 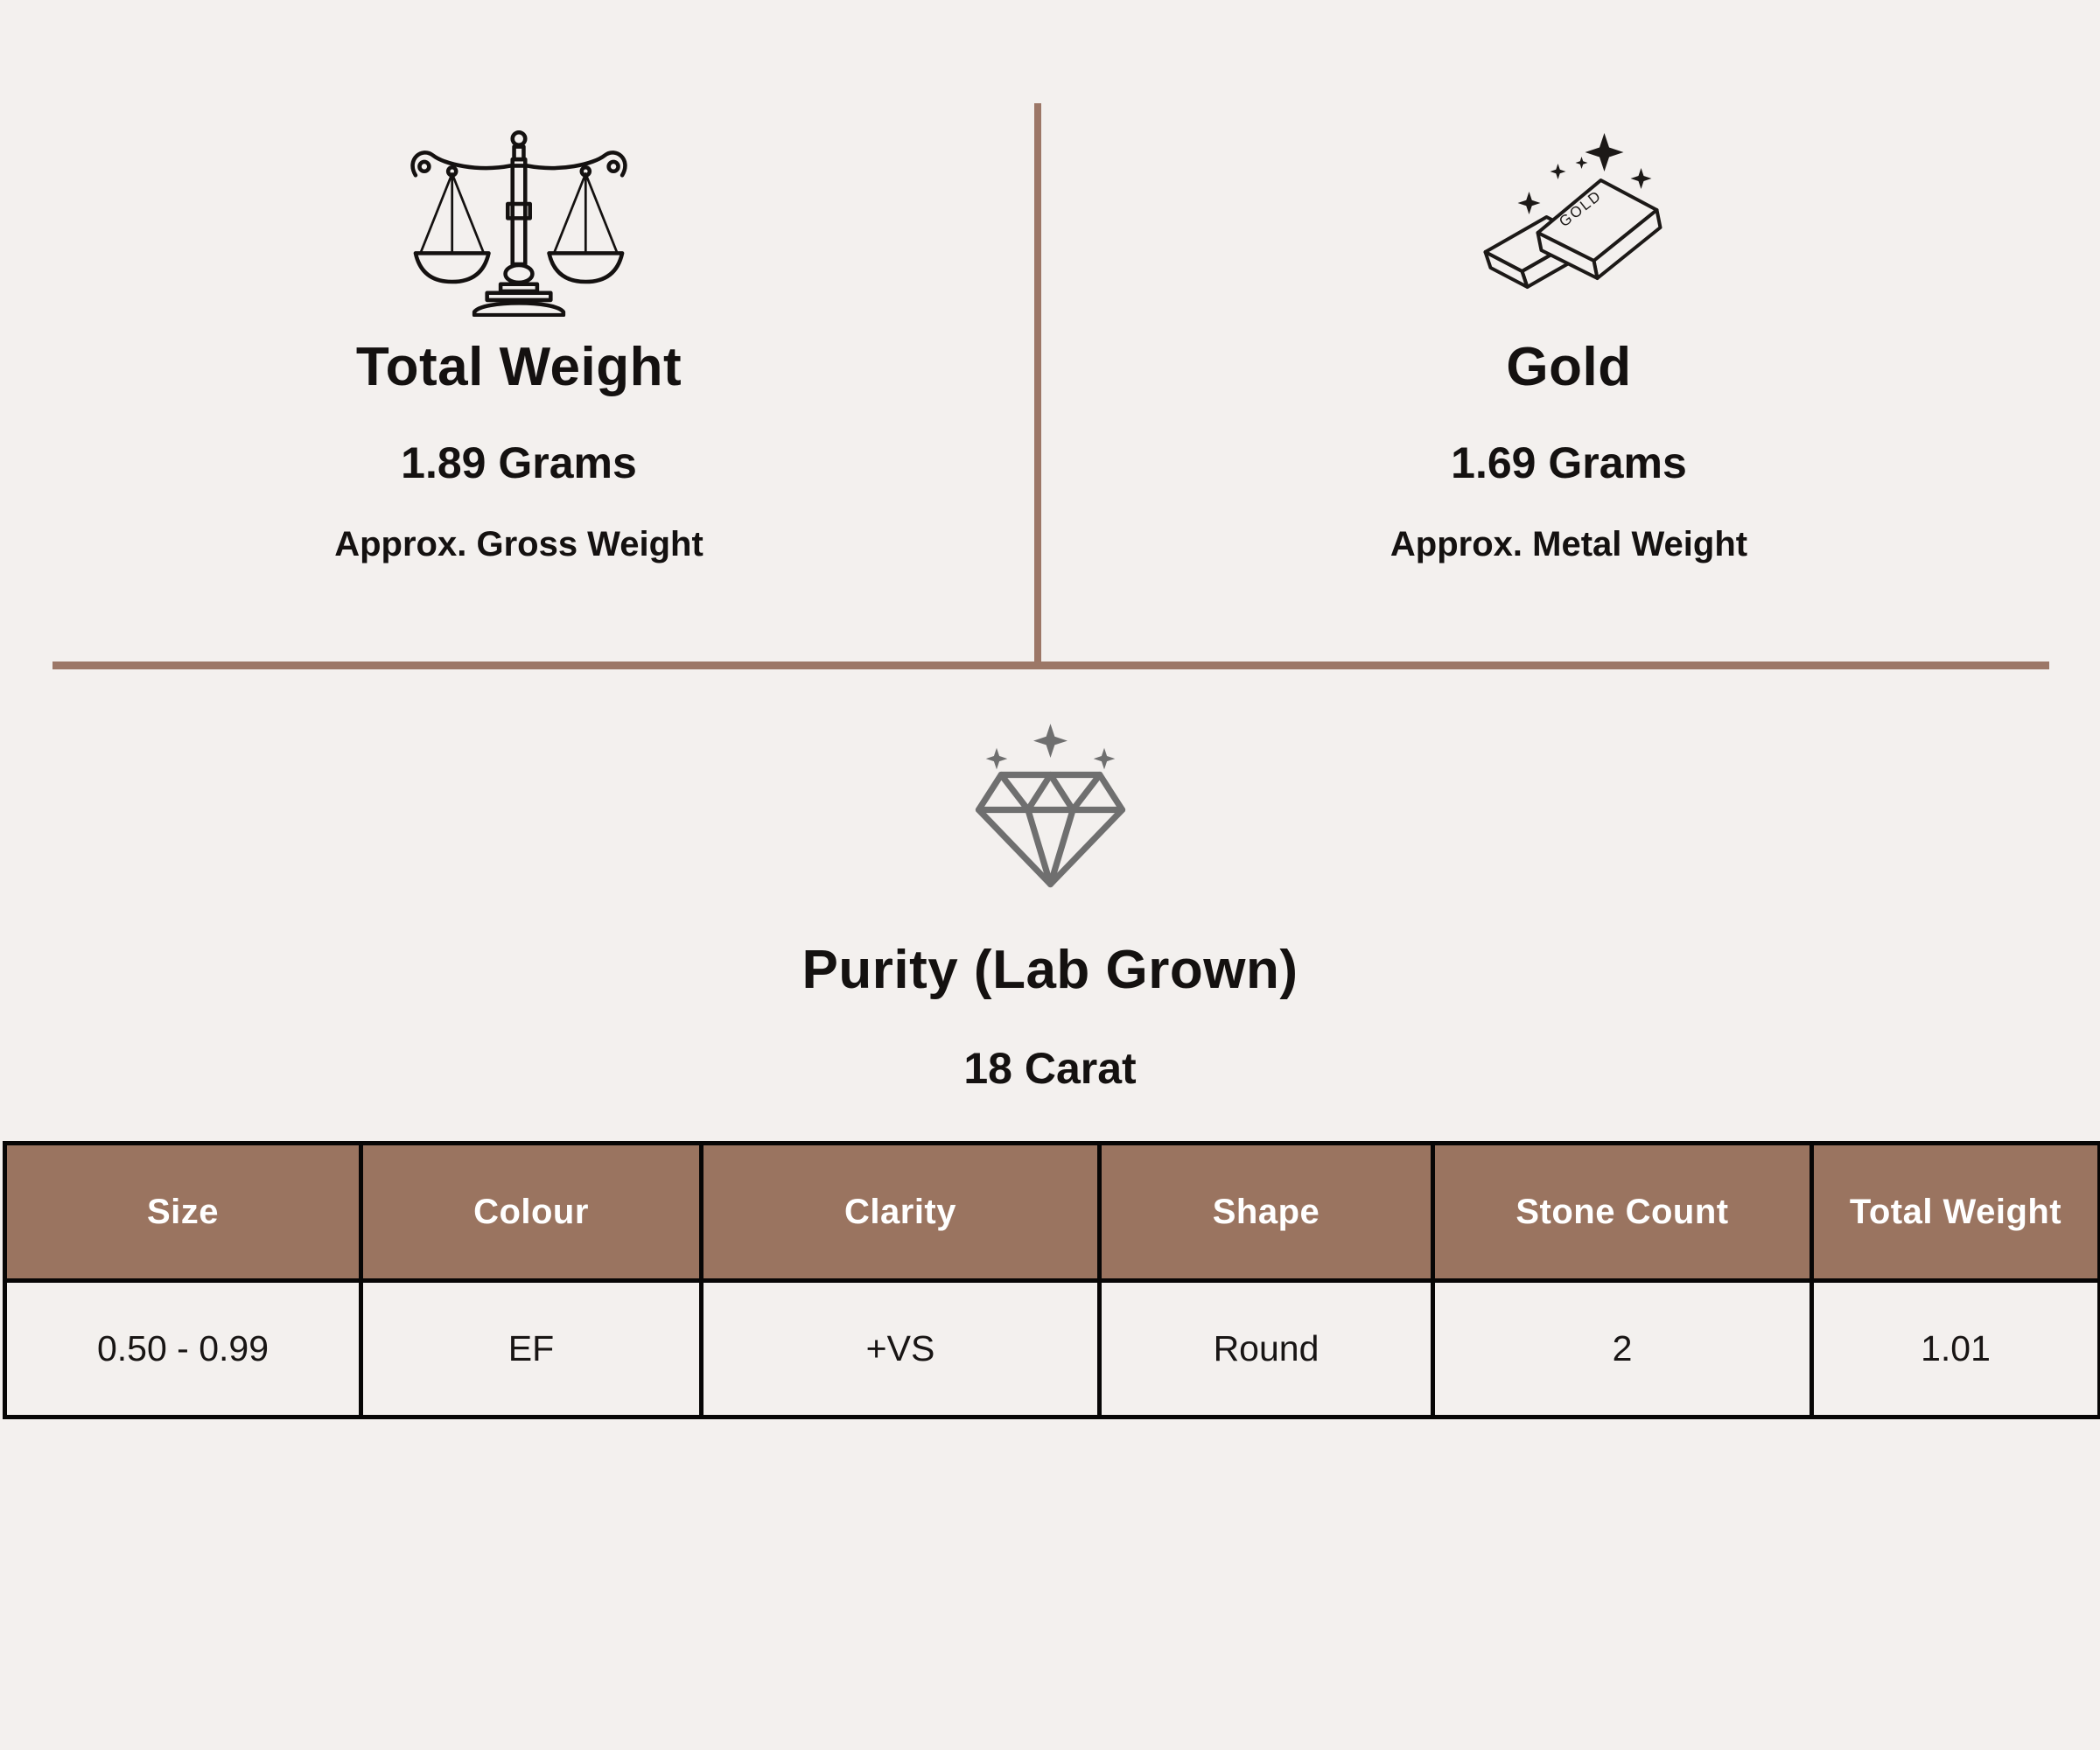 I want to click on col-header-size: Size, so click(x=183, y=1212).